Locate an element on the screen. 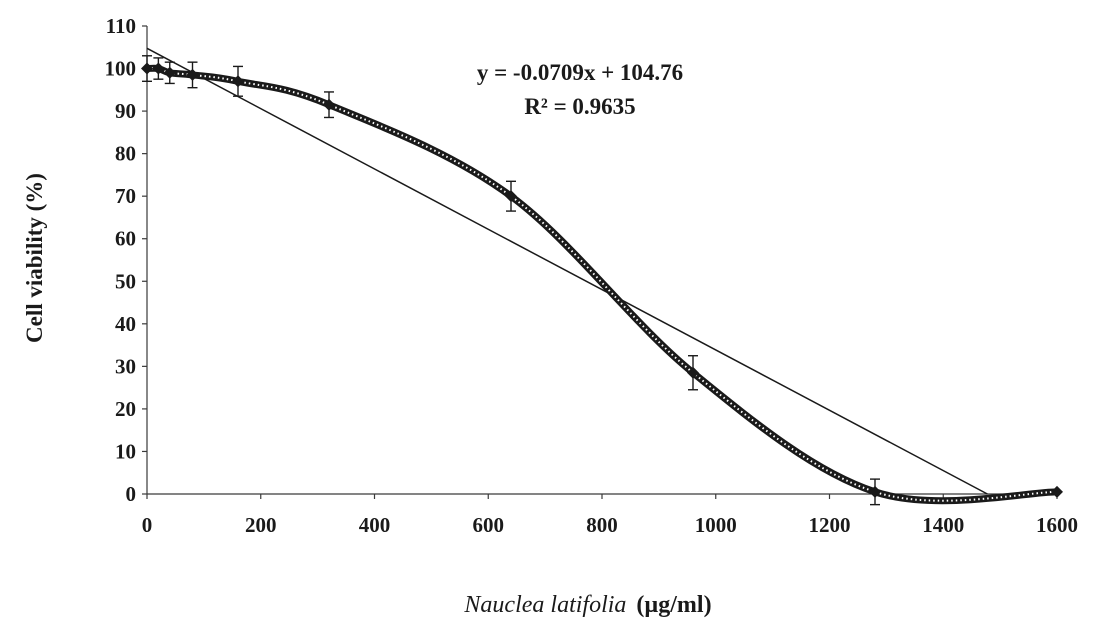 The width and height of the screenshot is (1094, 628). trendline-equation: y = -0.0709x + 104.76 is located at coordinates (580, 72).